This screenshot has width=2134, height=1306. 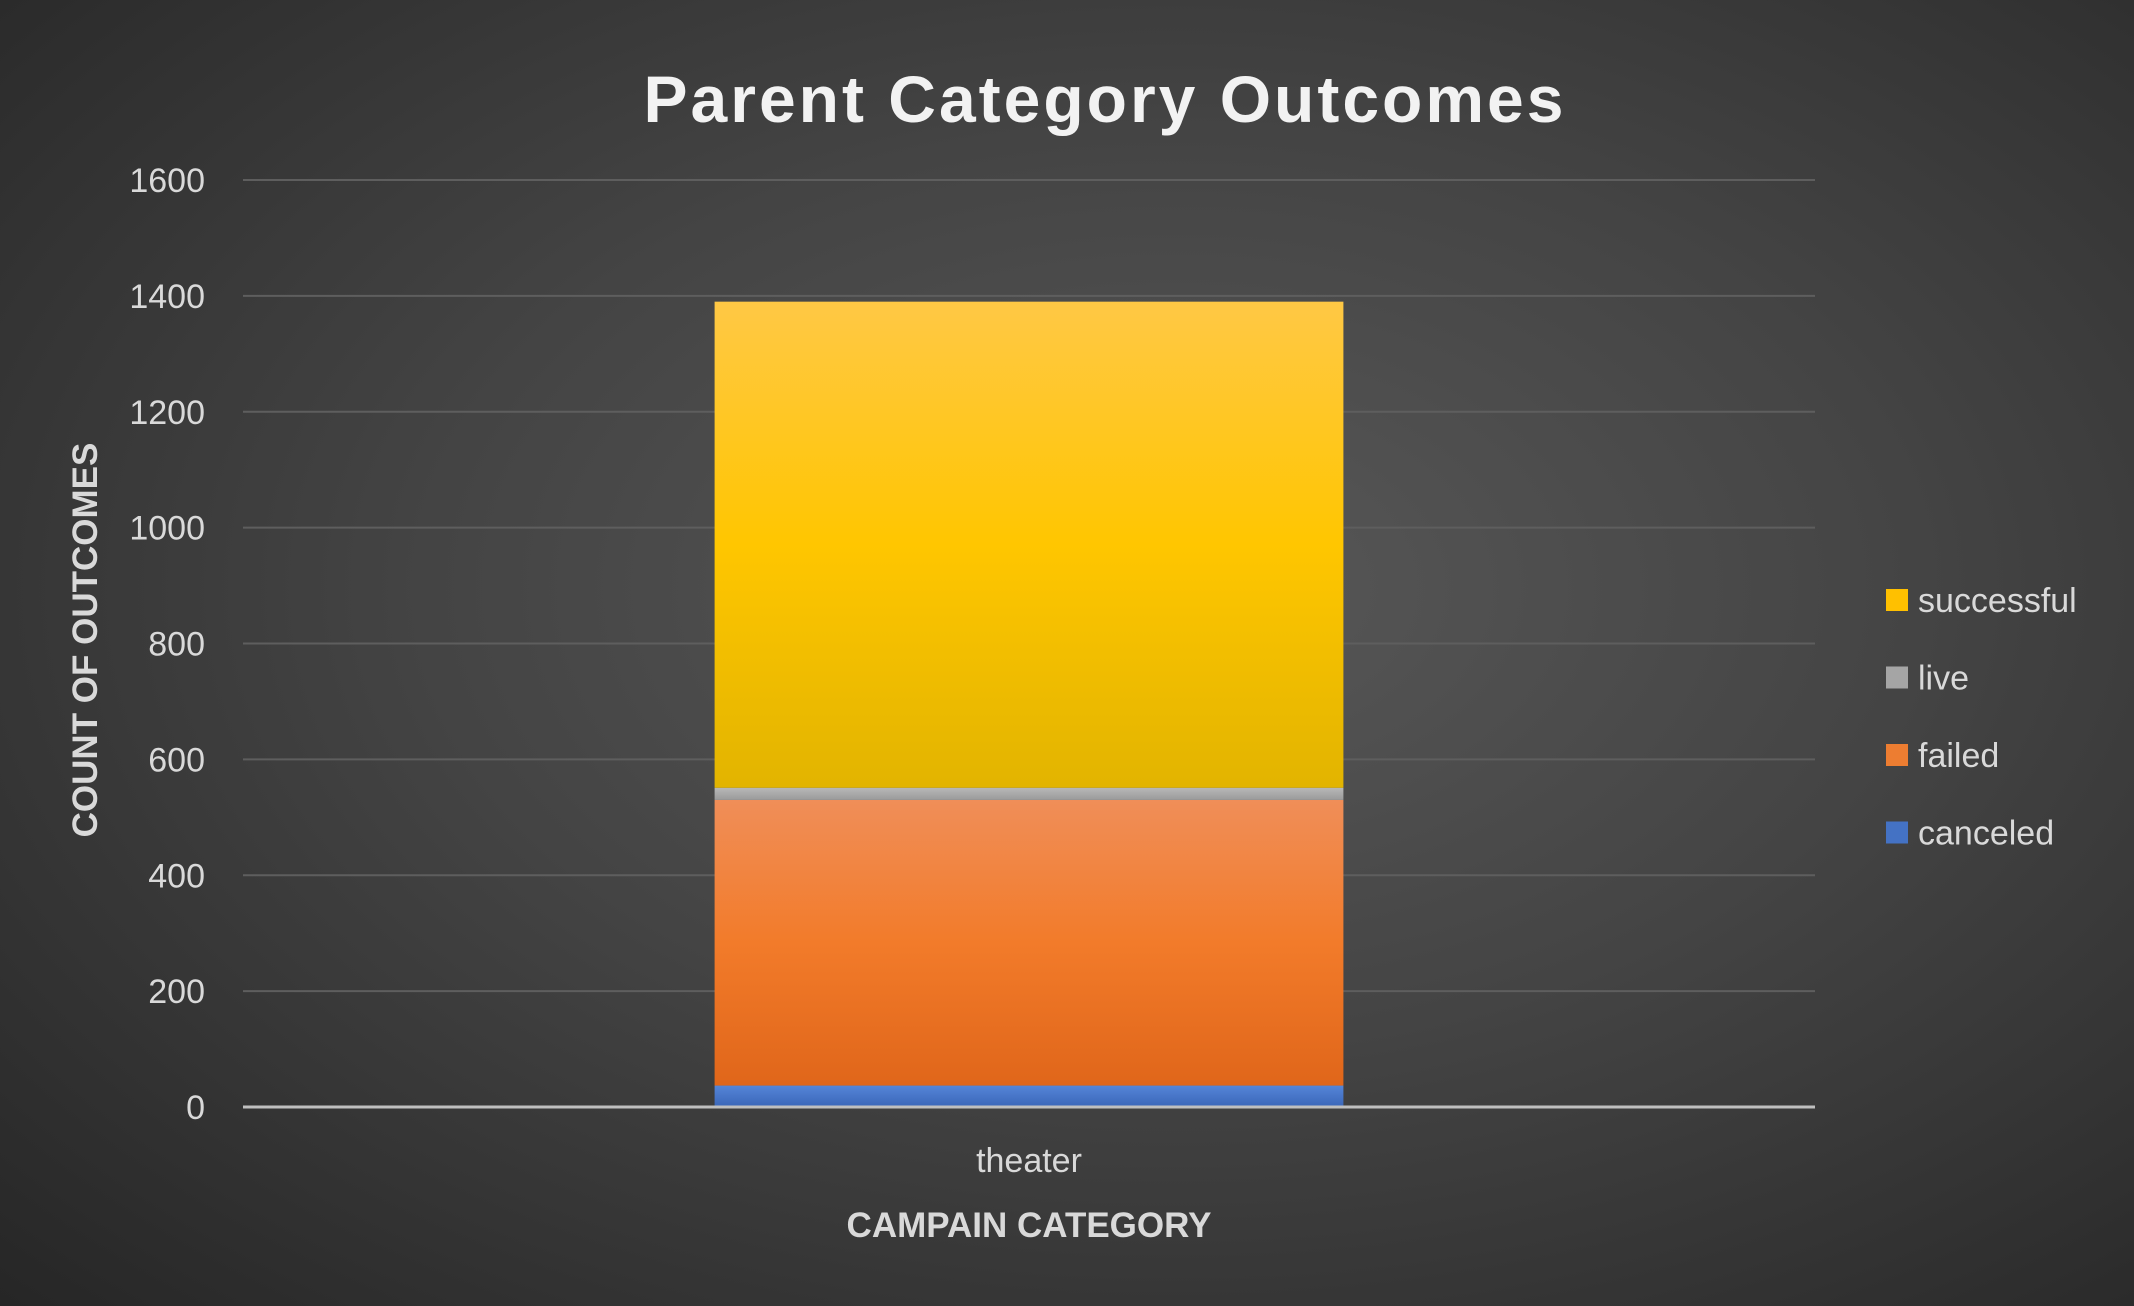 What do you see at coordinates (1029, 544) in the screenshot?
I see `bar-segment-successful` at bounding box center [1029, 544].